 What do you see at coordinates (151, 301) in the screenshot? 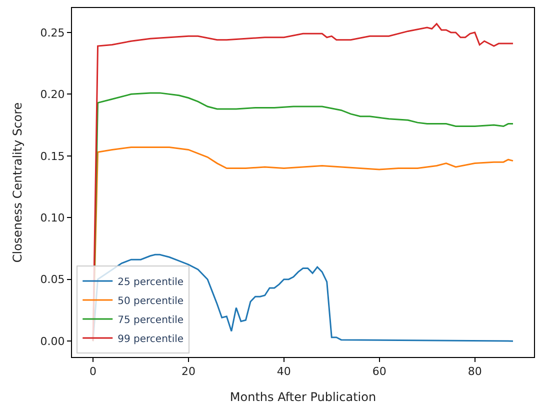
I see `legend-label: 50 percentile` at bounding box center [151, 301].